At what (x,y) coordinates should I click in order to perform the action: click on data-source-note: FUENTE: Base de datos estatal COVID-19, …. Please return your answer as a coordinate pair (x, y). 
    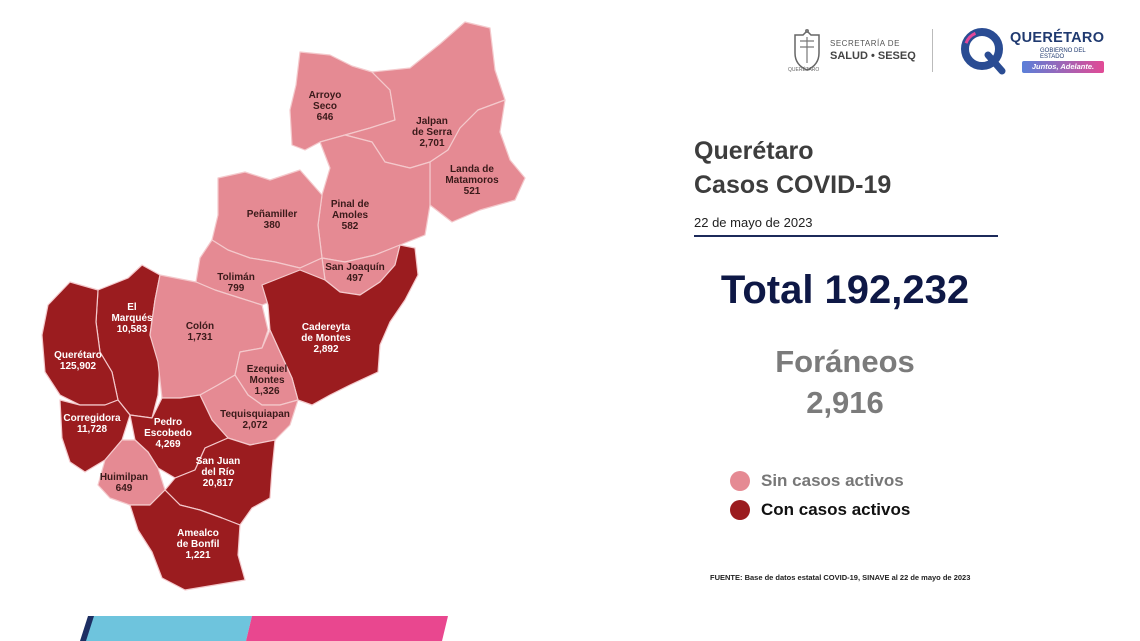
    Looking at the image, I should click on (840, 577).